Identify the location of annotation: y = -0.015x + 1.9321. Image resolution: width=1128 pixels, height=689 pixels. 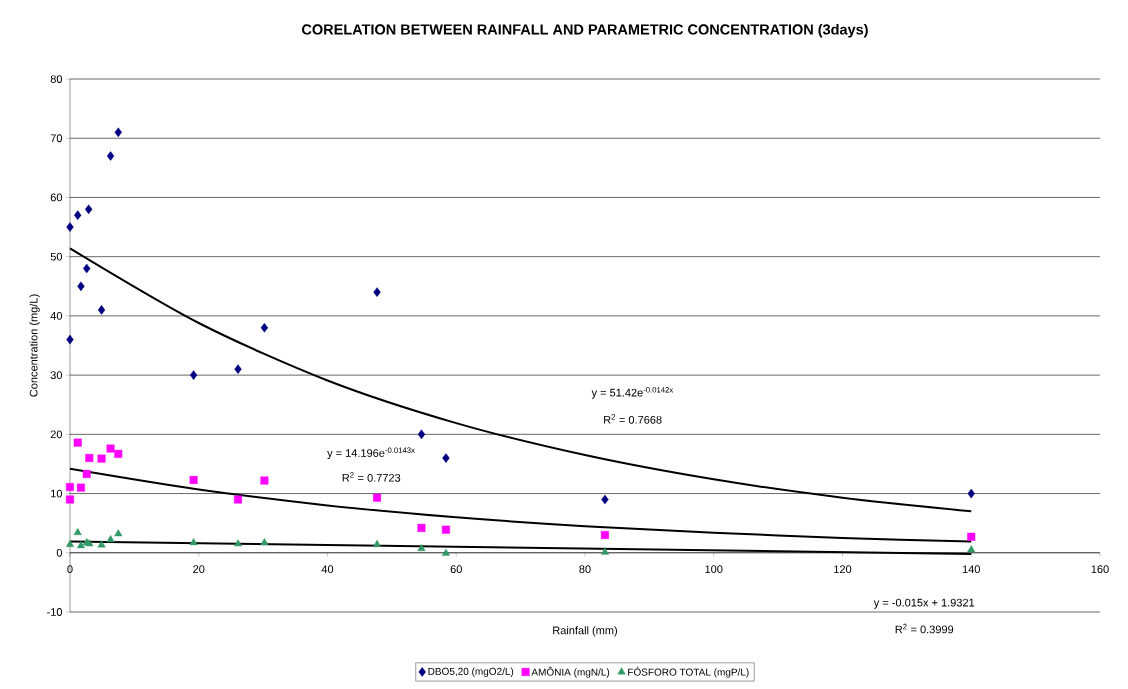
(924, 603).